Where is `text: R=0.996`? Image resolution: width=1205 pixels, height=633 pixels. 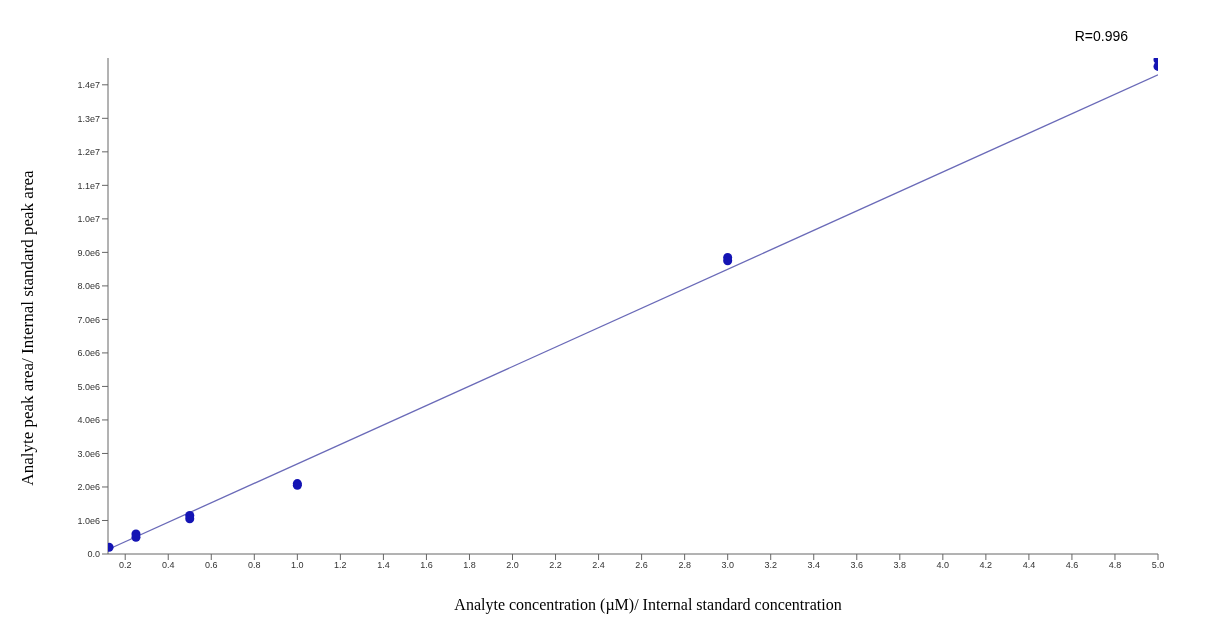 text: R=0.996 is located at coordinates (1101, 36).